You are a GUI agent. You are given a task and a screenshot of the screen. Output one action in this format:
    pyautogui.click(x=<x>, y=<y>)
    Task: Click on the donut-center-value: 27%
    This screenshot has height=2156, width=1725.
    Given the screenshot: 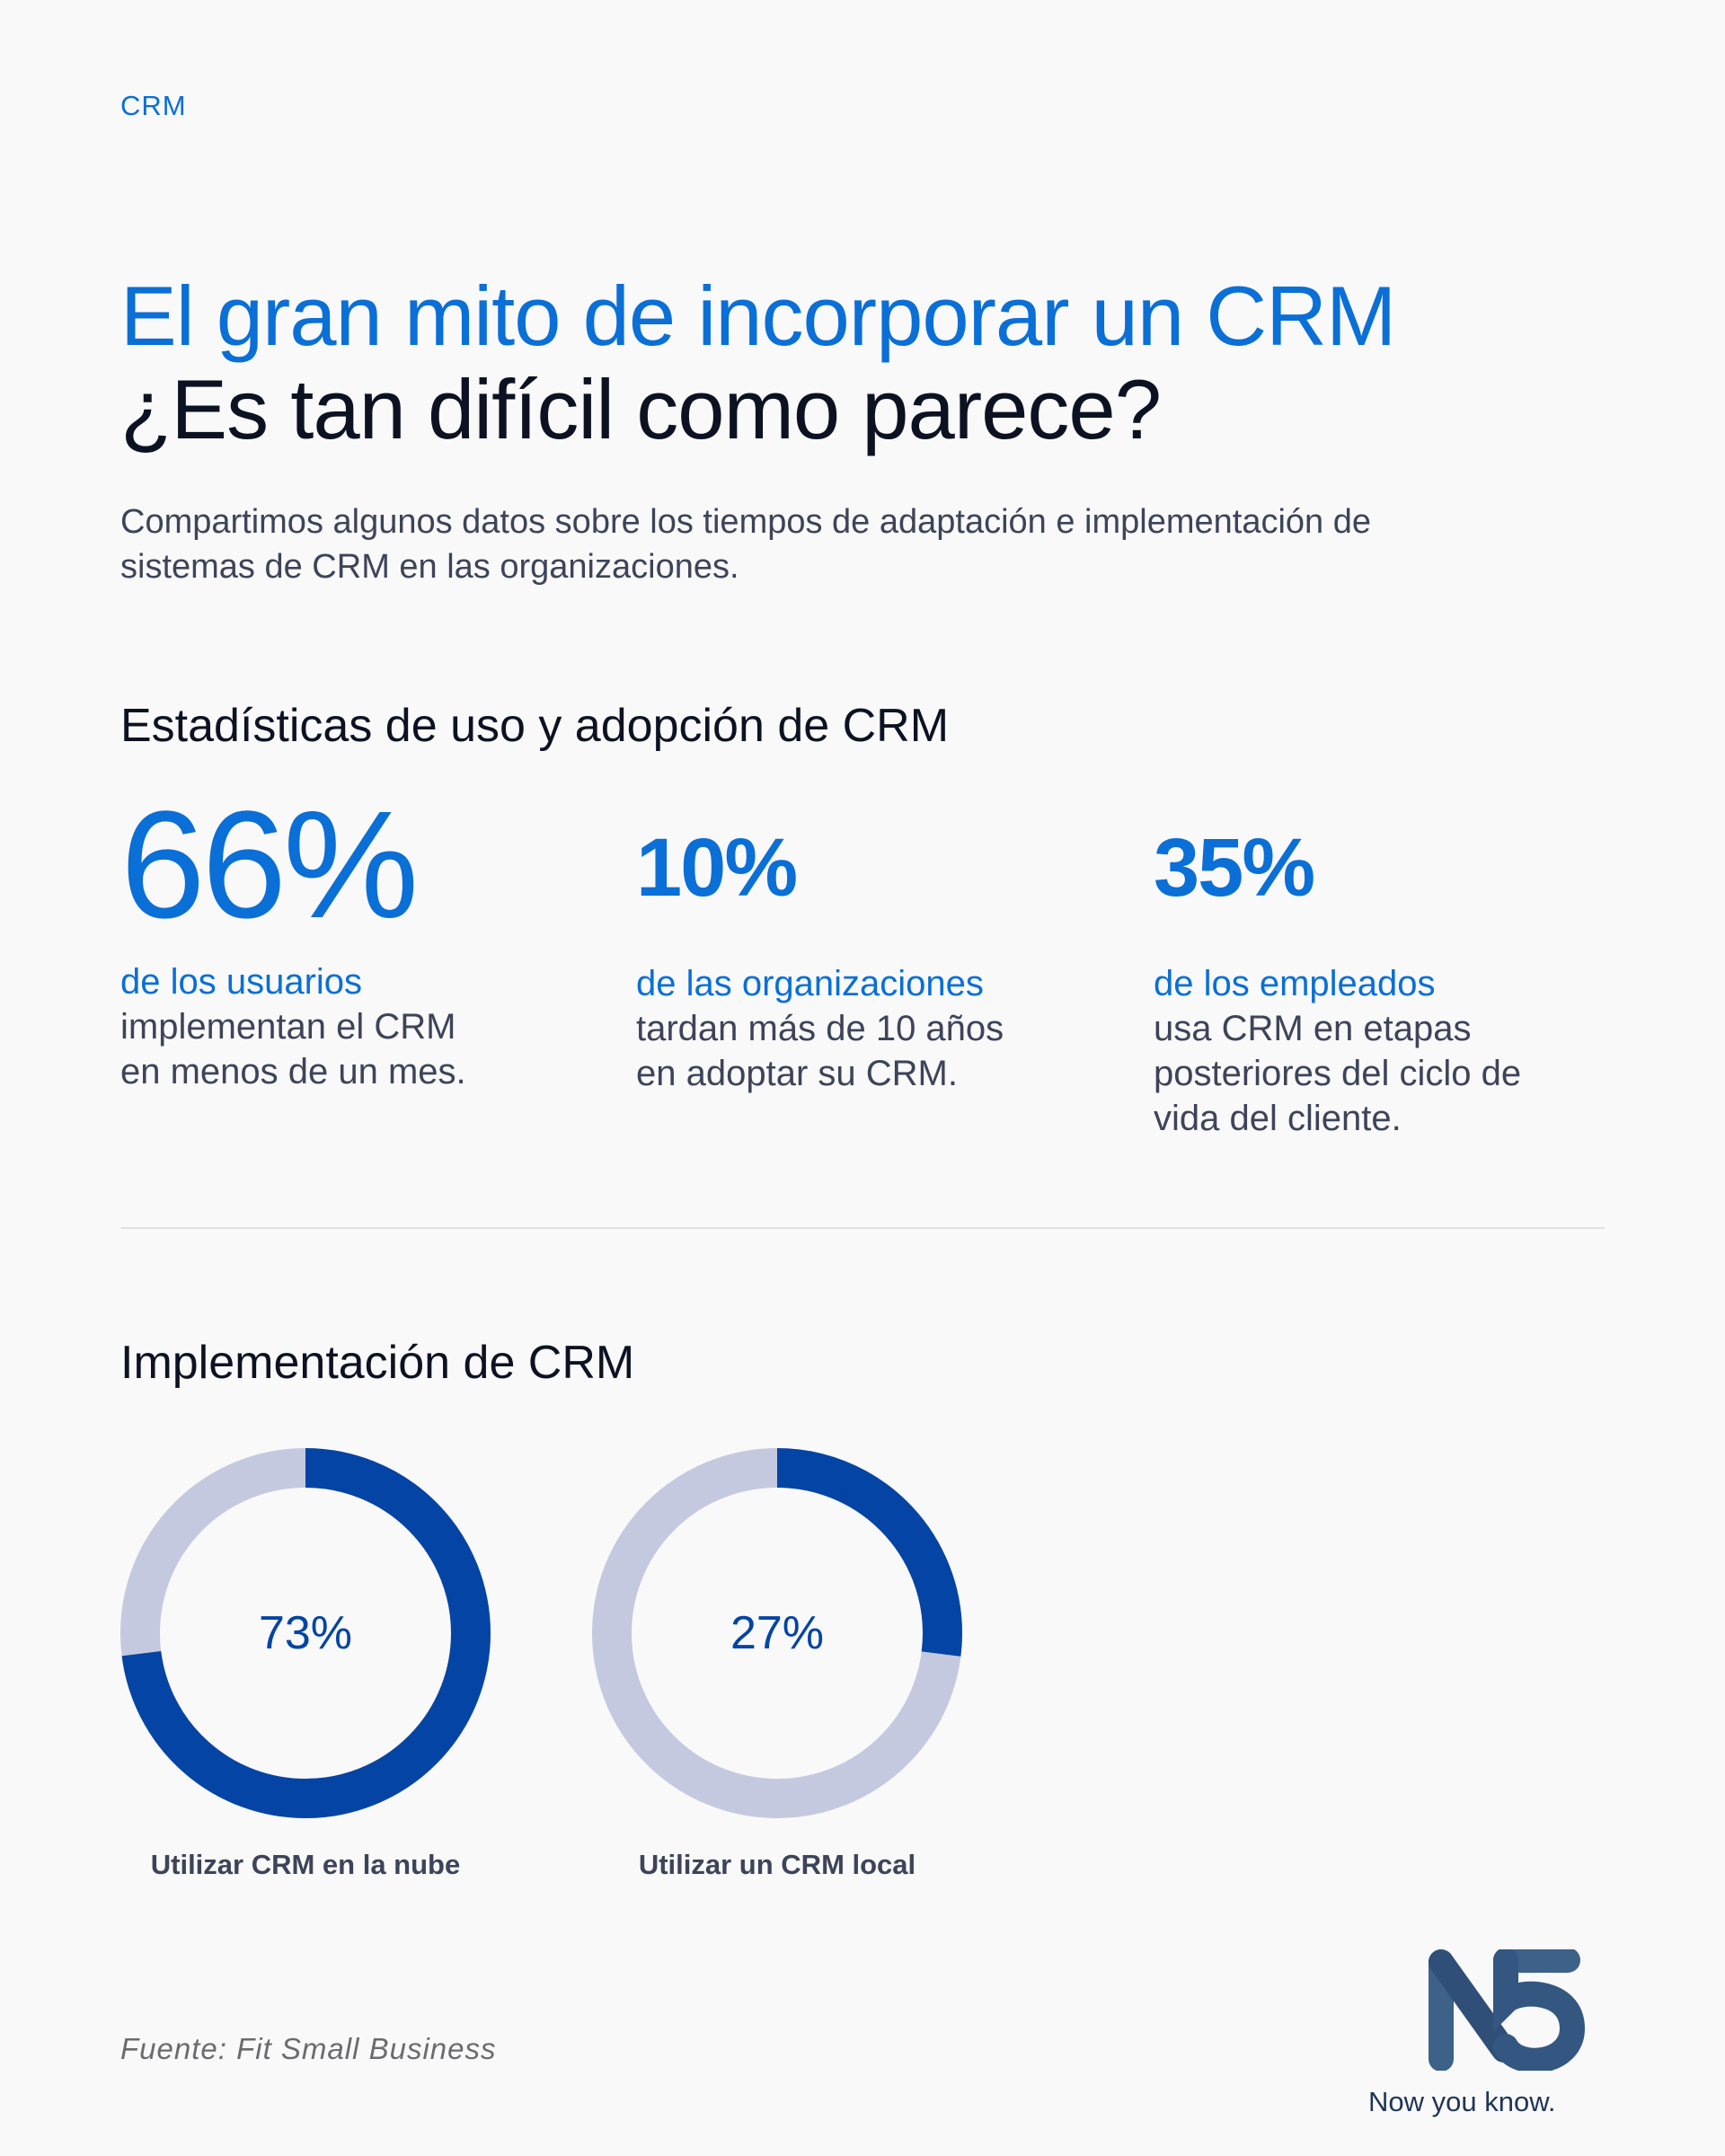 What is the action you would take?
    pyautogui.click(x=777, y=1633)
    